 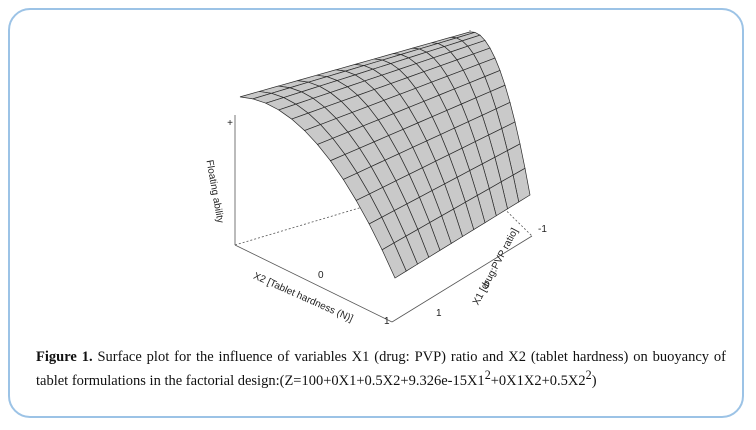 What do you see at coordinates (487, 285) in the screenshot?
I see `x1-tick: 0` at bounding box center [487, 285].